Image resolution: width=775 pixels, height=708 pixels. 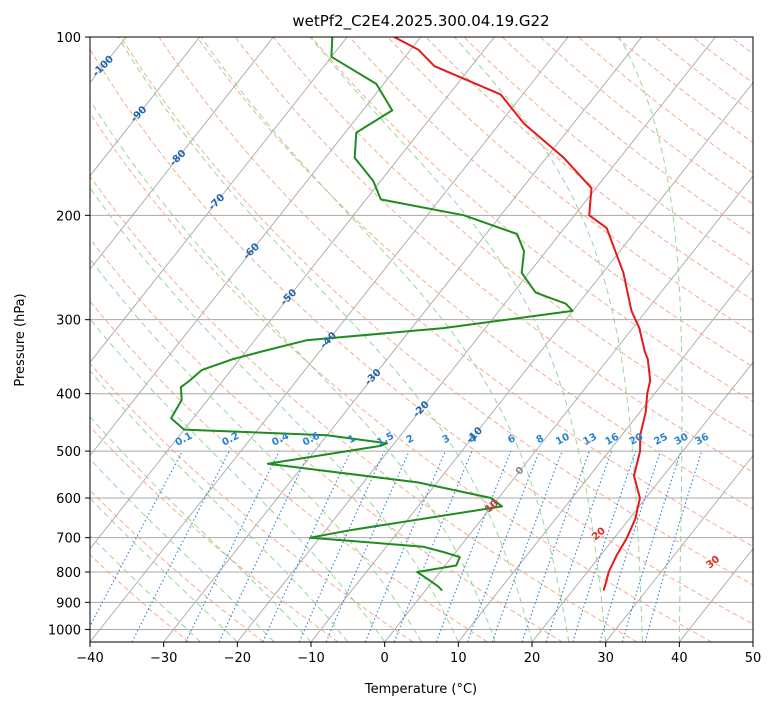 What do you see at coordinates (310, 658) in the screenshot?
I see `x-tick-label: −10` at bounding box center [310, 658].